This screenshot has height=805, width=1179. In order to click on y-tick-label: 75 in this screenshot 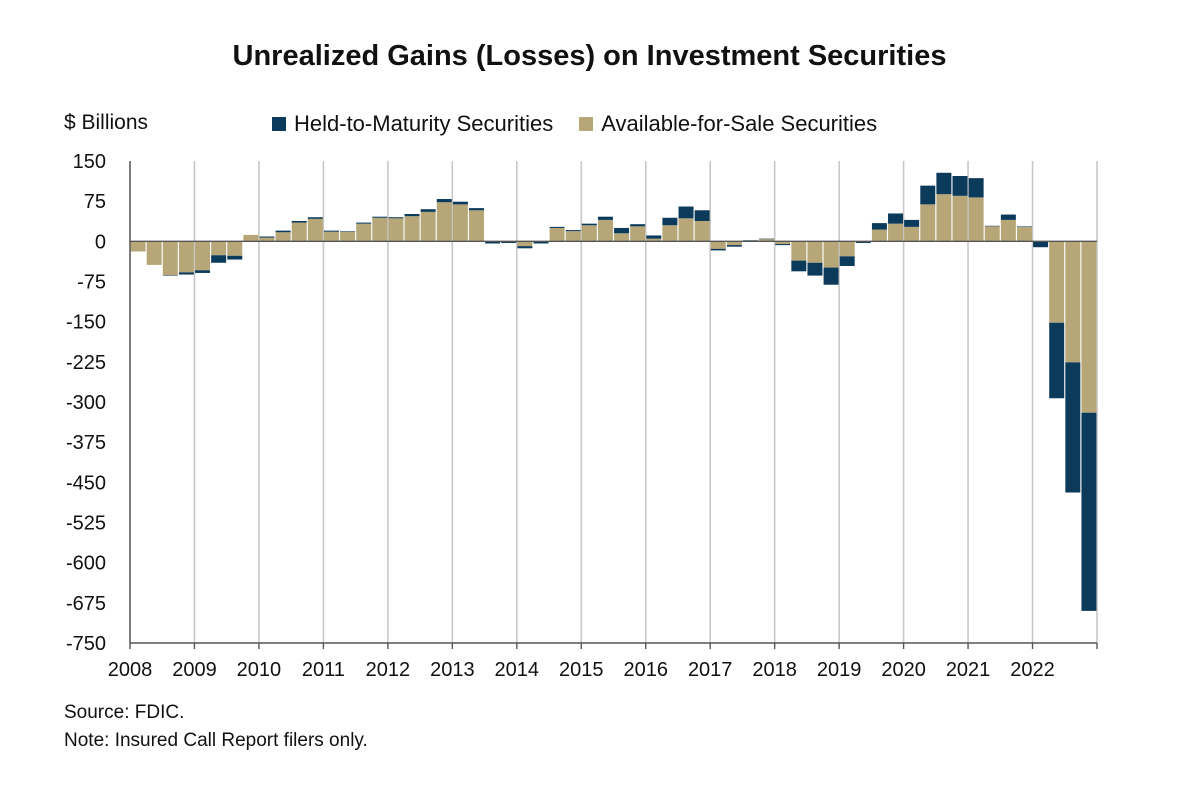, I will do `click(95, 202)`.